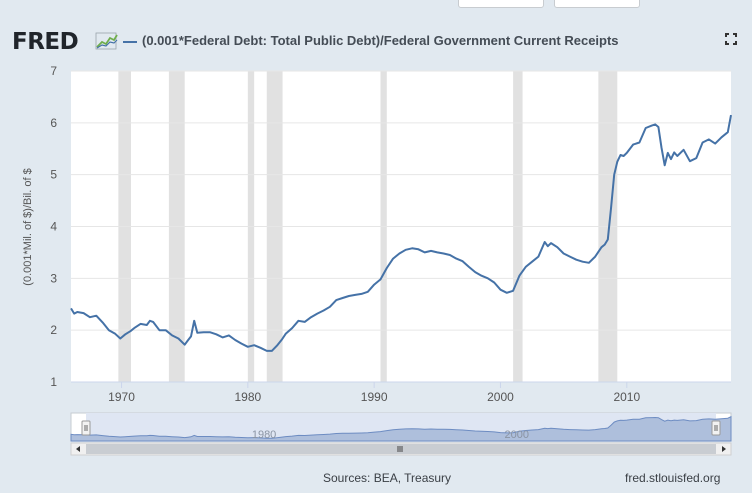 The image size is (752, 493). Describe the element at coordinates (130, 42) in the screenshot. I see `legend-series-swatch` at that location.